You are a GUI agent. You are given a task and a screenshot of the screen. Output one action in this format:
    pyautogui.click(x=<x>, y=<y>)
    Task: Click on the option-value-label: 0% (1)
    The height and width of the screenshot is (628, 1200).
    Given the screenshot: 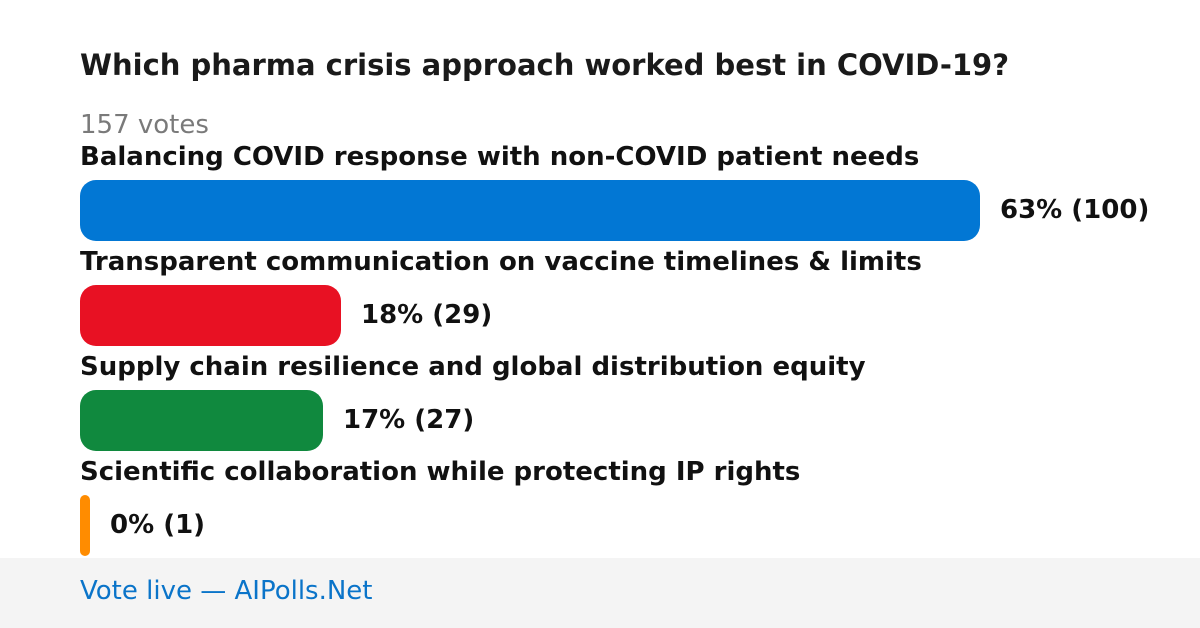 What is the action you would take?
    pyautogui.click(x=157, y=525)
    